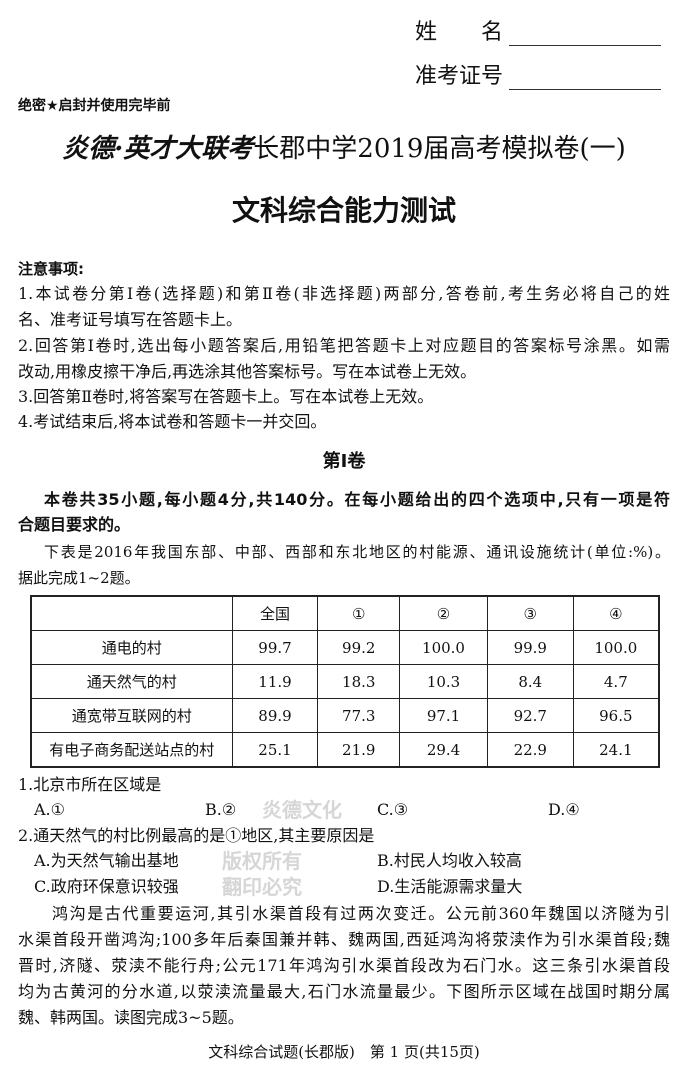 This screenshot has height=1076, width=688. What do you see at coordinates (344, 965) in the screenshot?
I see `passage-line: 晋时,济隧、荥渎不能行舟;公元171年鸿沟引水渠首段改为石门水。这三条引水渠首段` at bounding box center [344, 965].